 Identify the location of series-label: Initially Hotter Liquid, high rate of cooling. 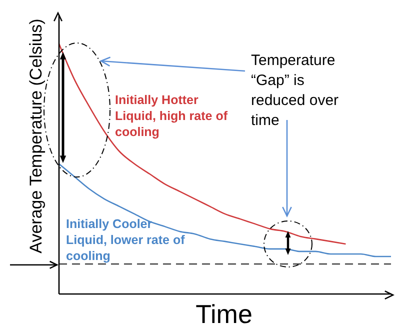
(171, 116).